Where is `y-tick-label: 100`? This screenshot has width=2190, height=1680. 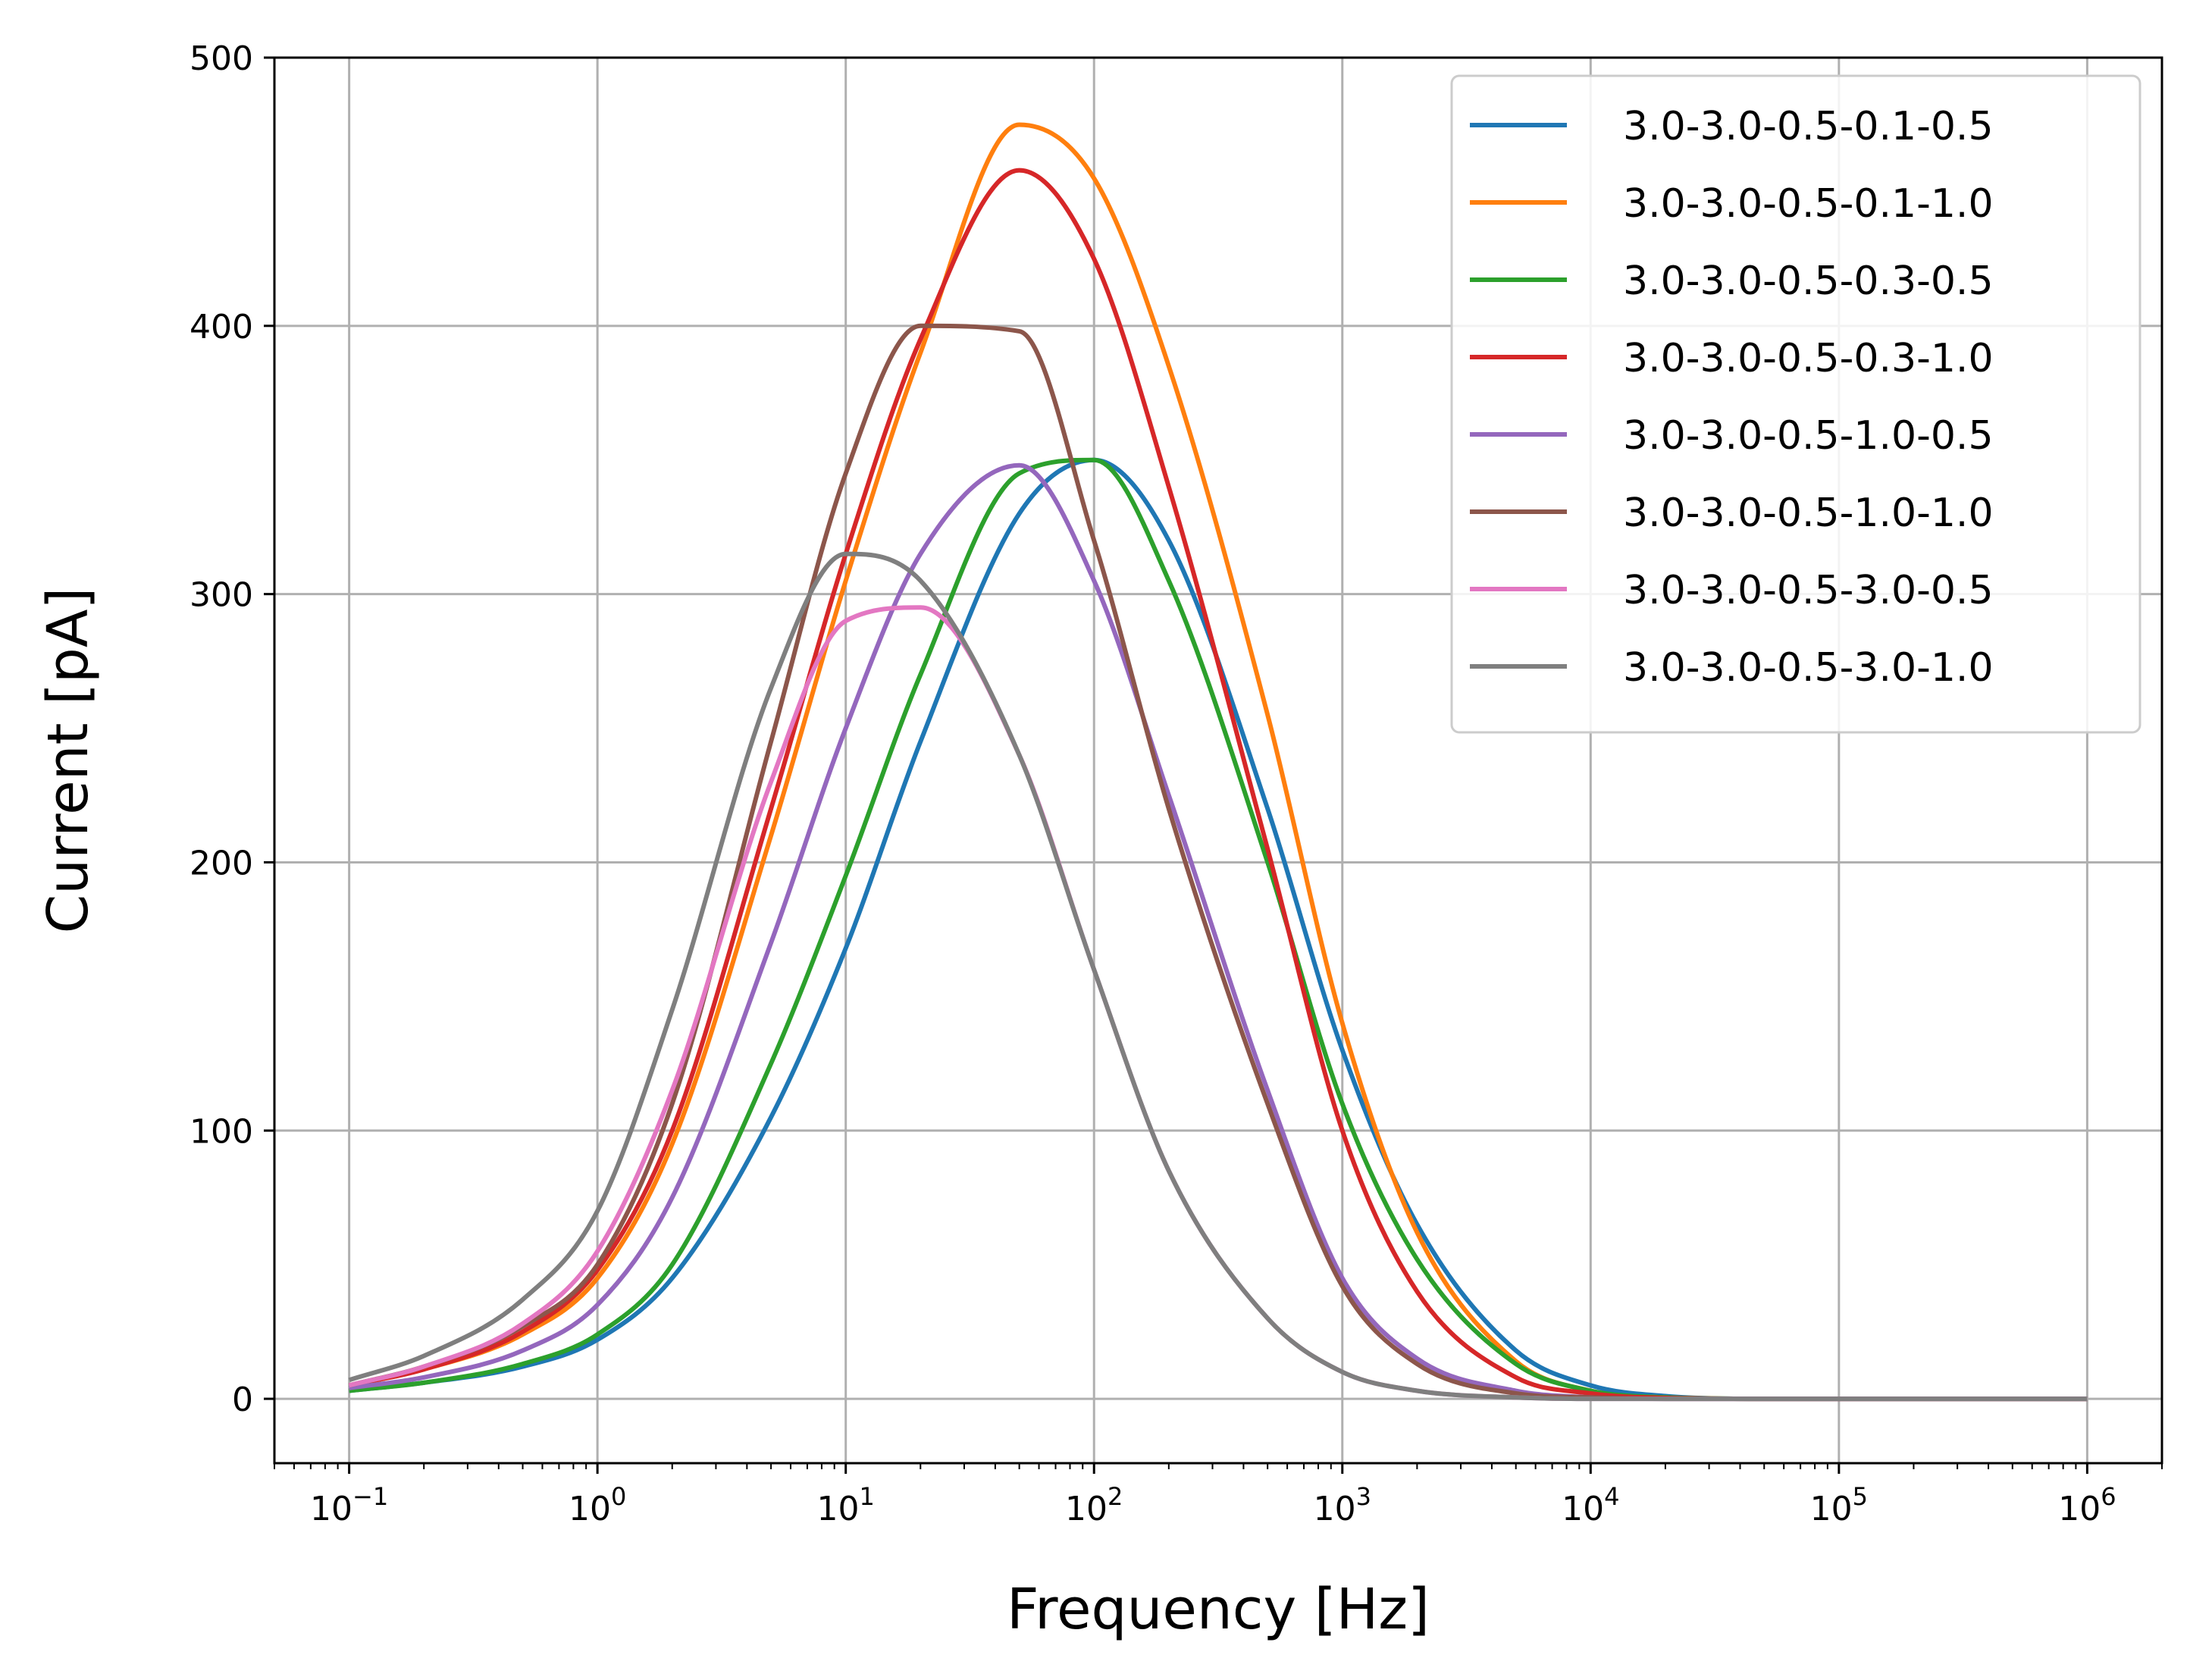
y-tick-label: 100 is located at coordinates (222, 1131).